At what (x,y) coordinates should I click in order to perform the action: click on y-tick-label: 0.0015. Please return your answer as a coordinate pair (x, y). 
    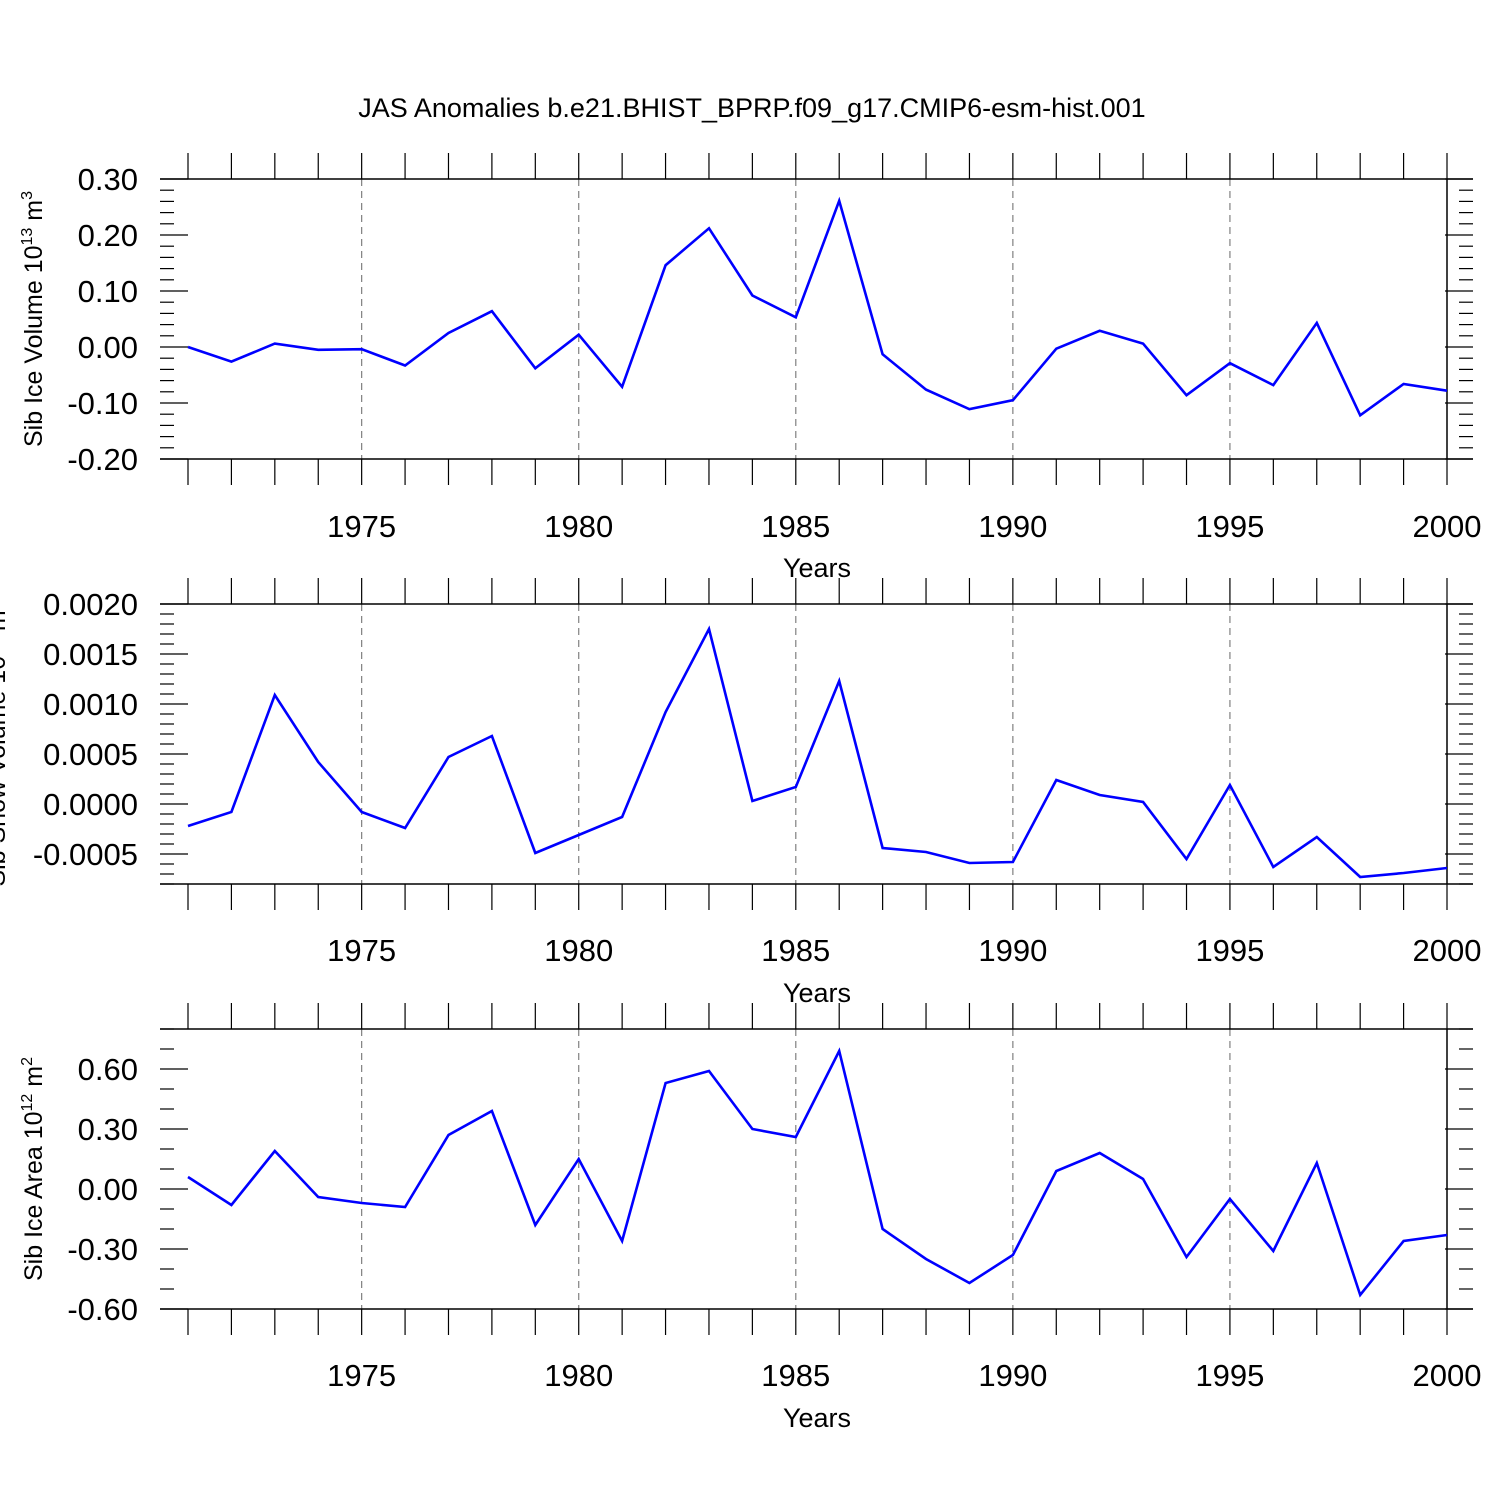
    Looking at the image, I should click on (90, 654).